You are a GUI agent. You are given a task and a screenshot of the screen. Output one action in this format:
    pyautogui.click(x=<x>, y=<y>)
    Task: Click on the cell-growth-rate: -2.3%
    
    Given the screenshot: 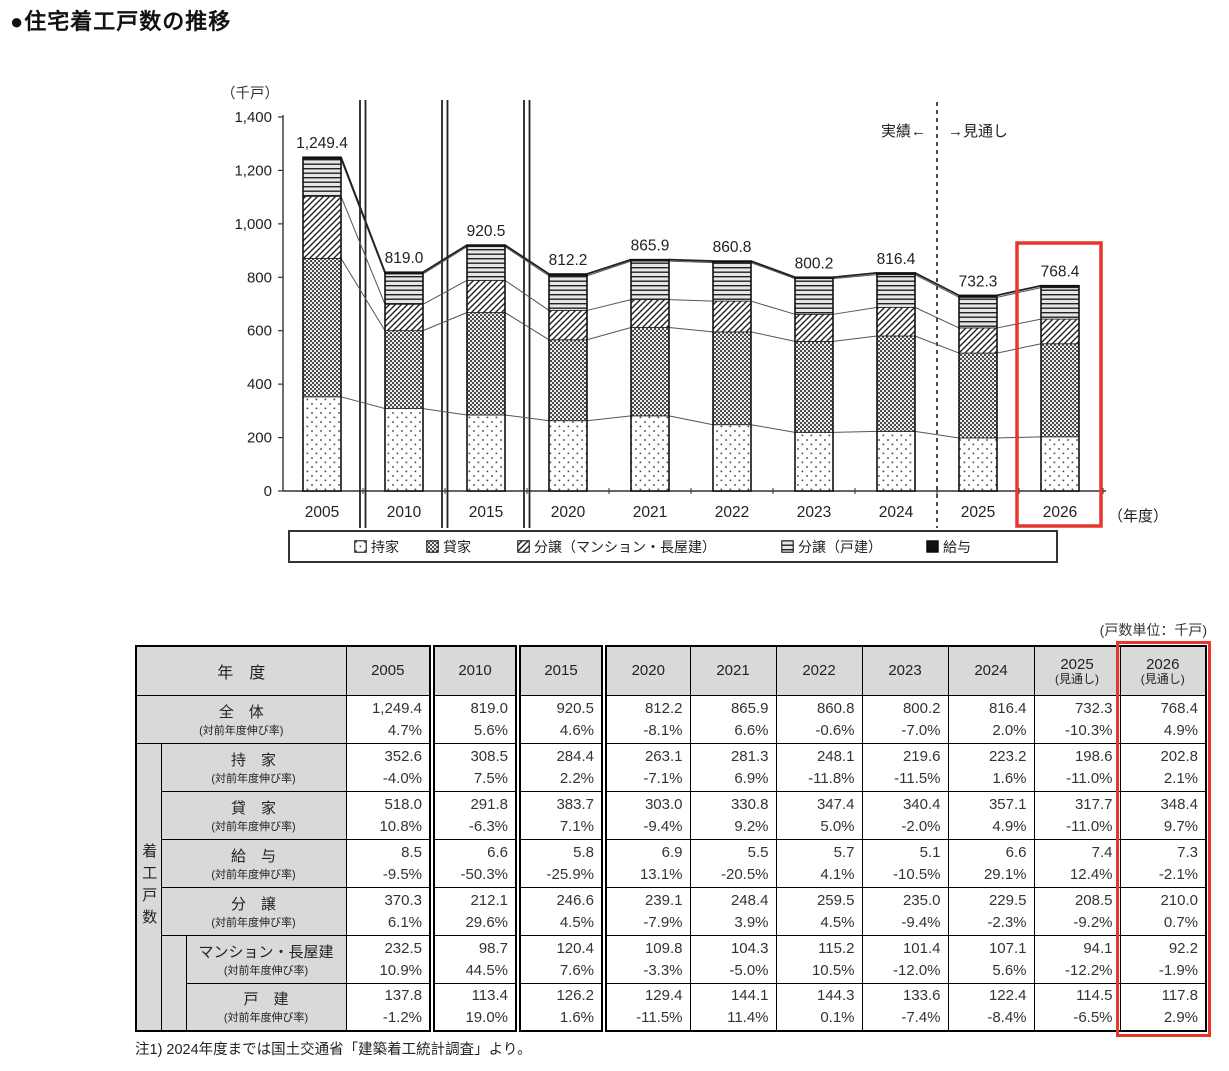 What is the action you would take?
    pyautogui.click(x=1007, y=922)
    